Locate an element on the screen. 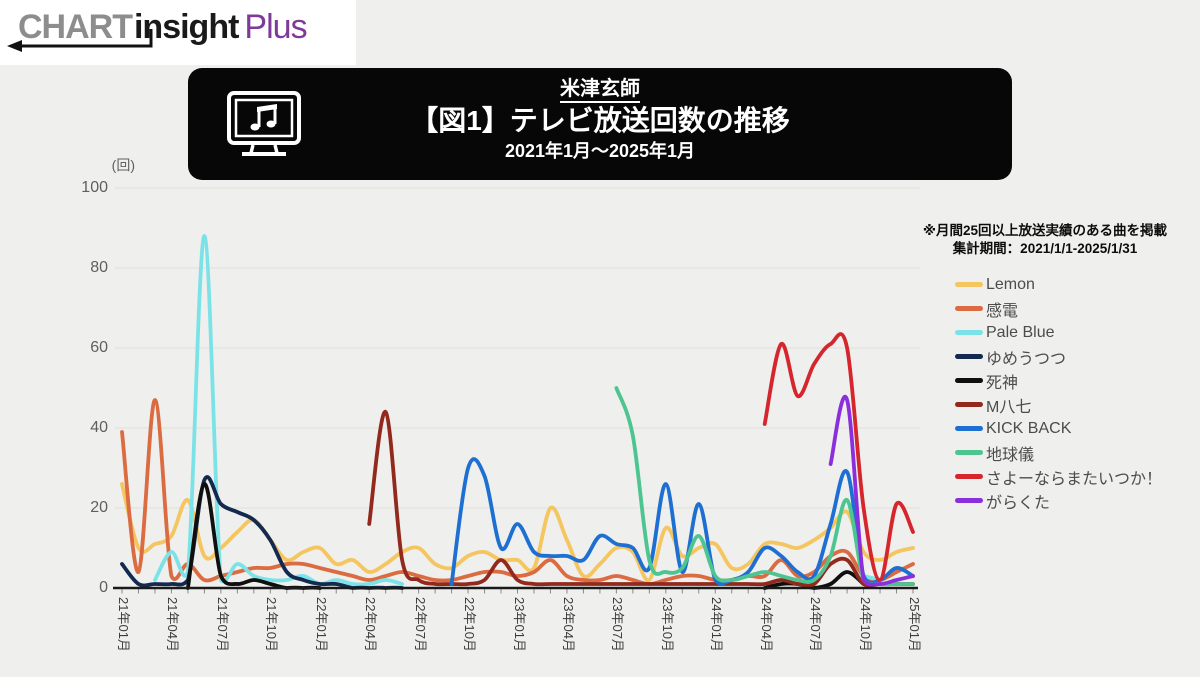 This screenshot has width=1200, height=677. x-tick-label: 23年10月 is located at coordinates (667, 624).